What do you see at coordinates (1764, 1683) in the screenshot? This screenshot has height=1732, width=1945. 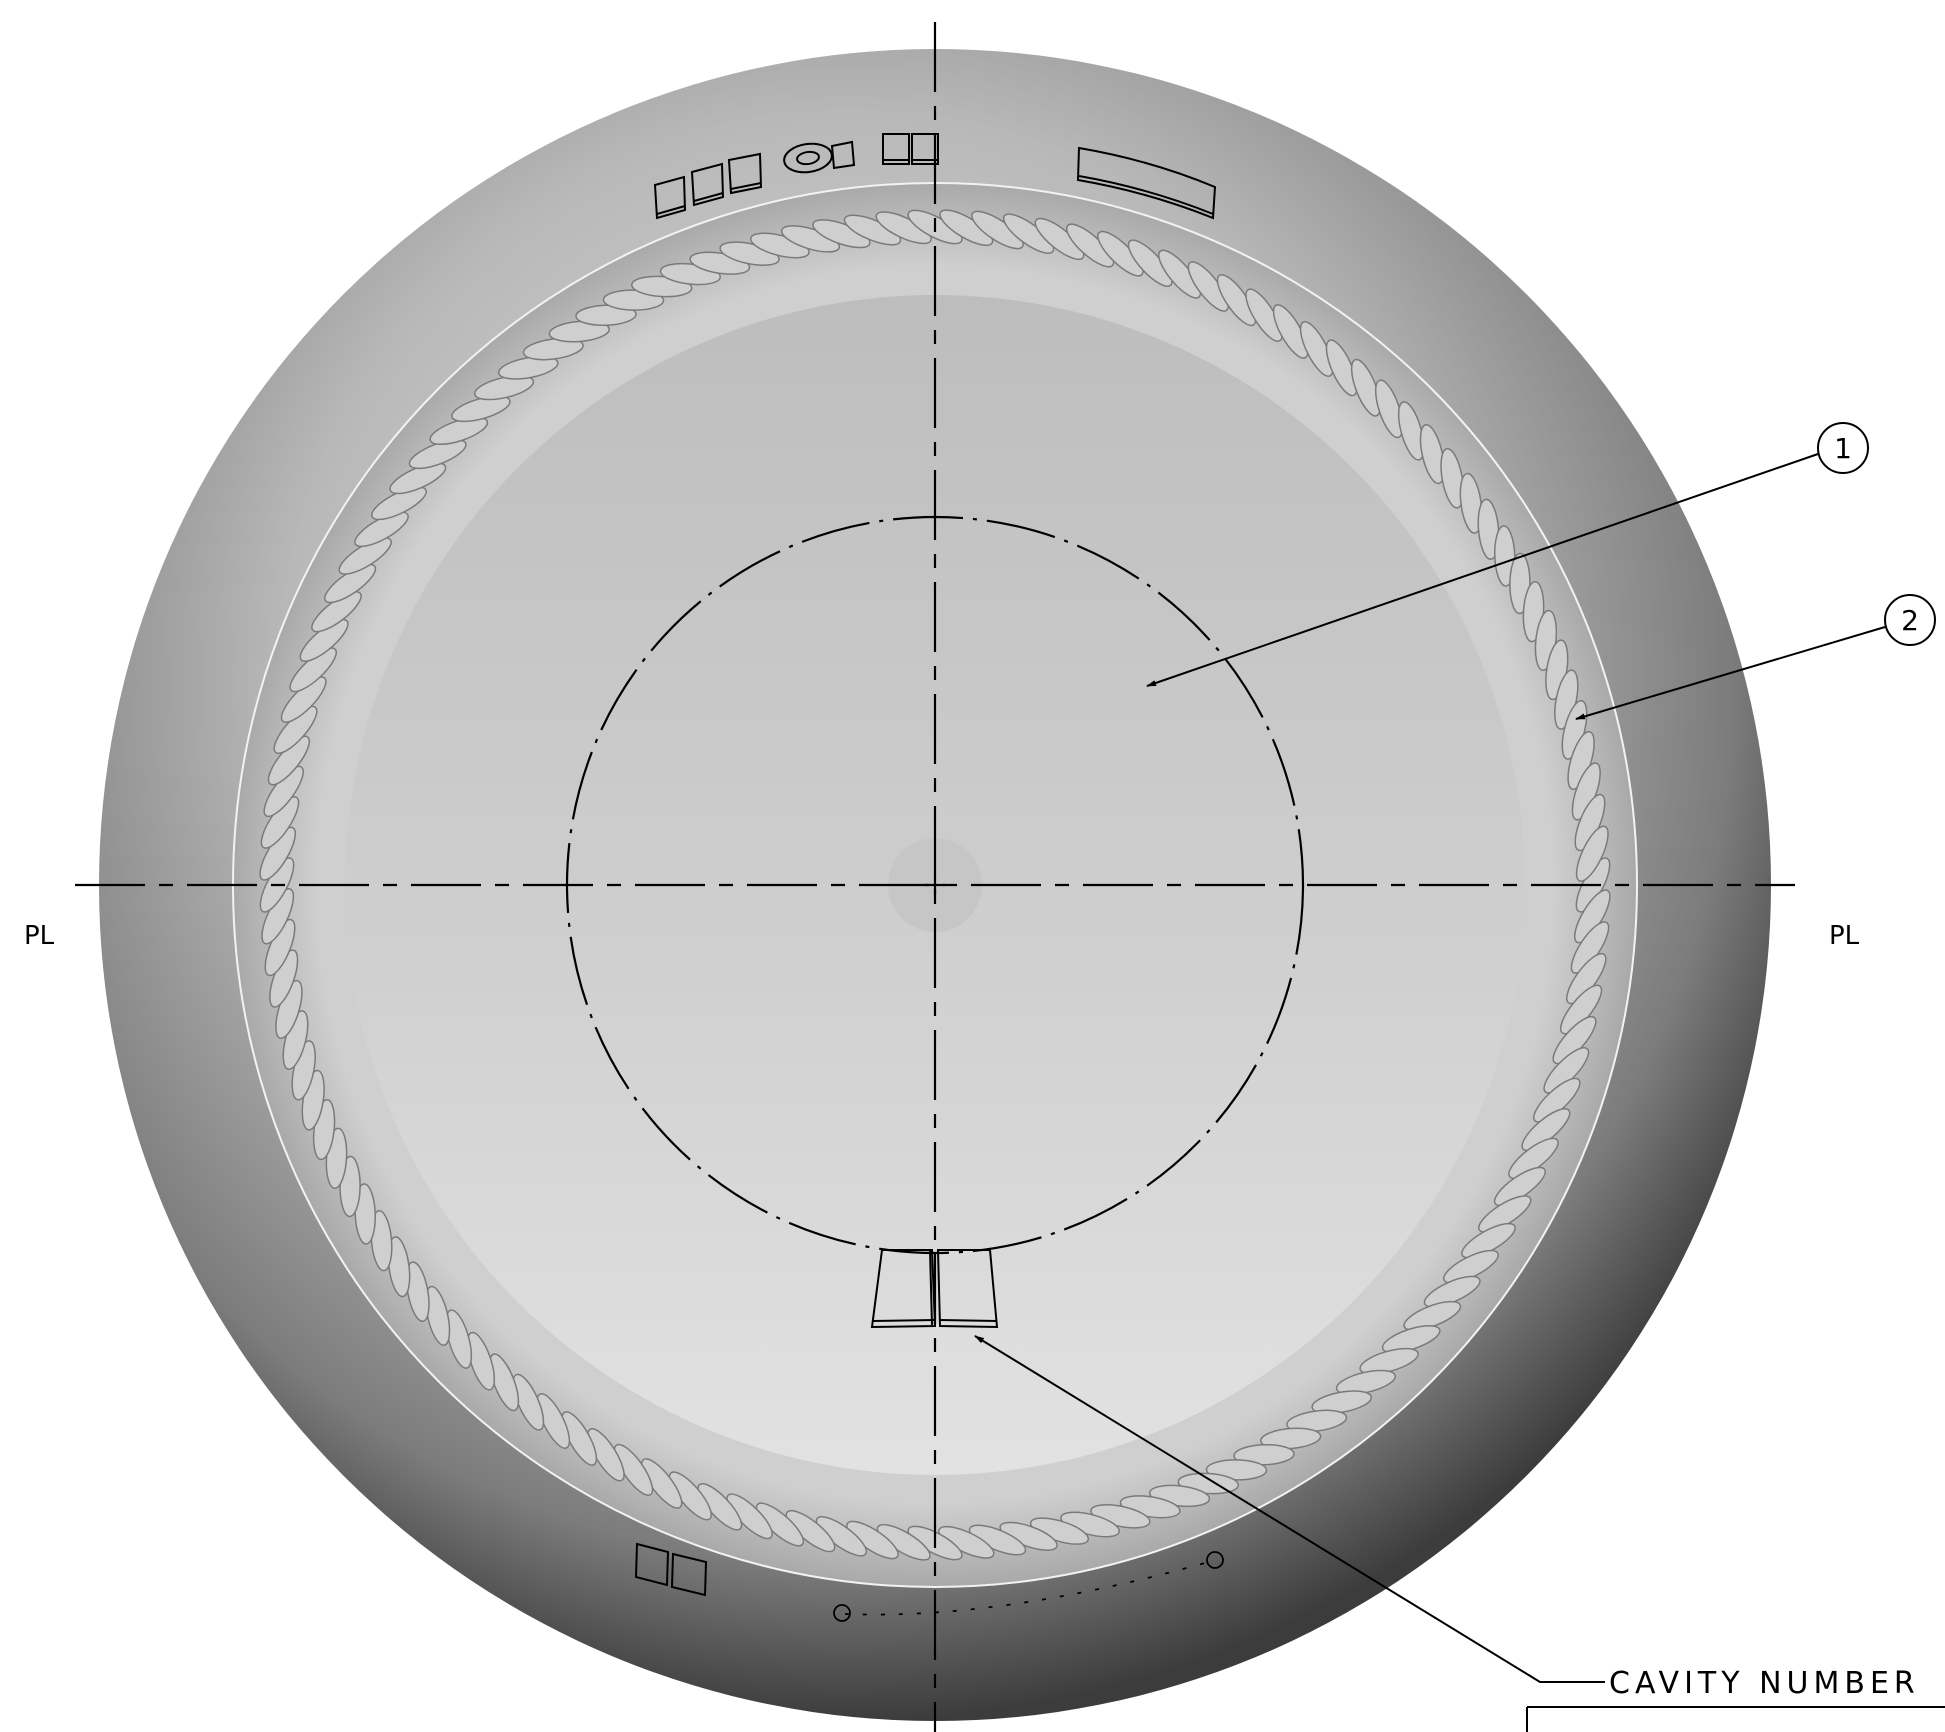 I see `cavity-number-text: CAVITY NUMBER` at bounding box center [1764, 1683].